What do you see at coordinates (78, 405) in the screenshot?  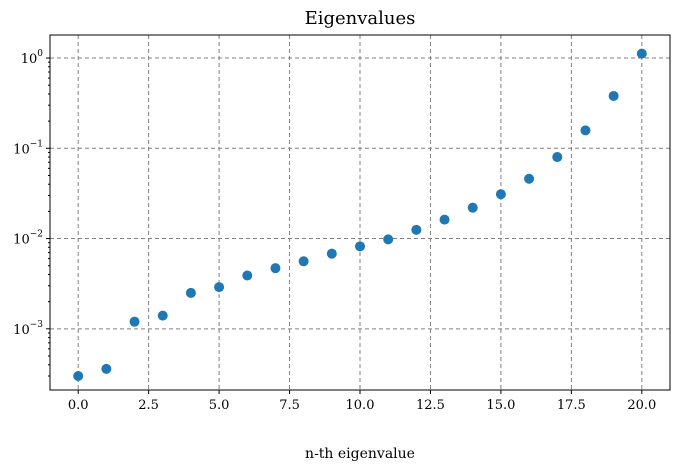 I see `x-tick-label: 0.0` at bounding box center [78, 405].